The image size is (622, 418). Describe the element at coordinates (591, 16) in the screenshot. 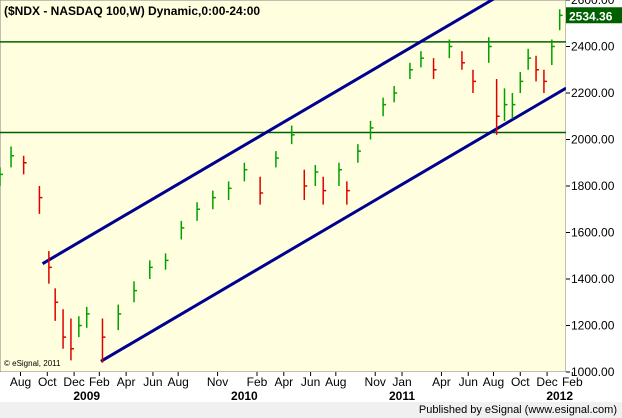

I see `last-value-label: 2534.36` at that location.